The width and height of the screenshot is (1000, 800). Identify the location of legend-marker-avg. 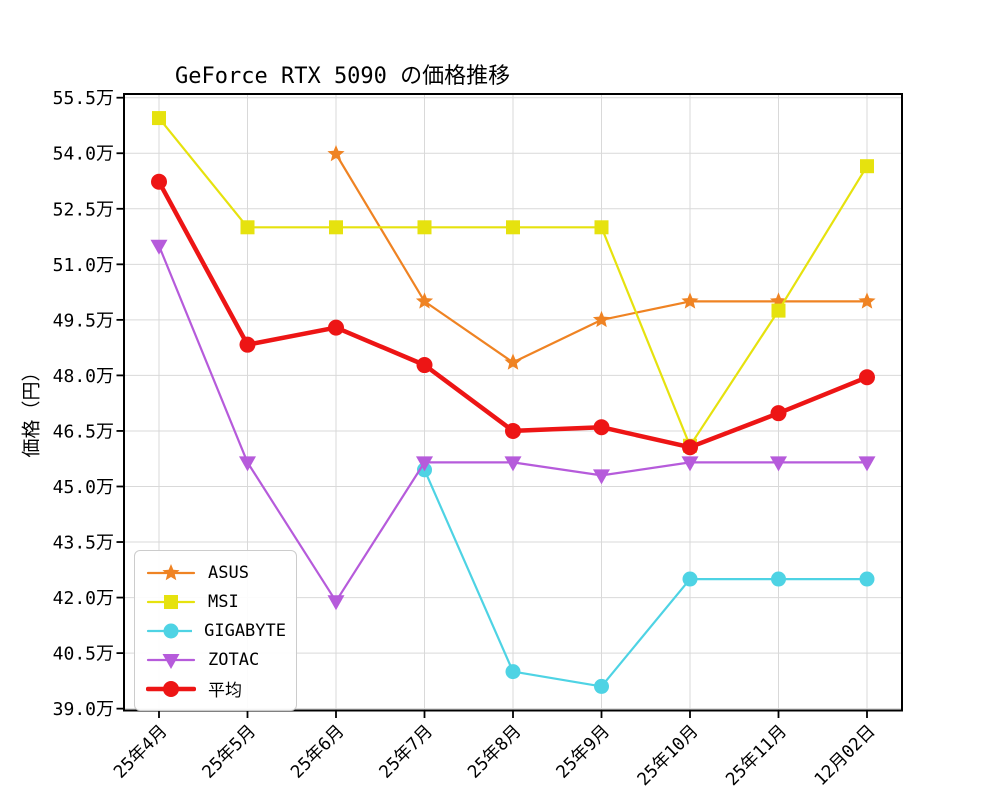
(171, 688).